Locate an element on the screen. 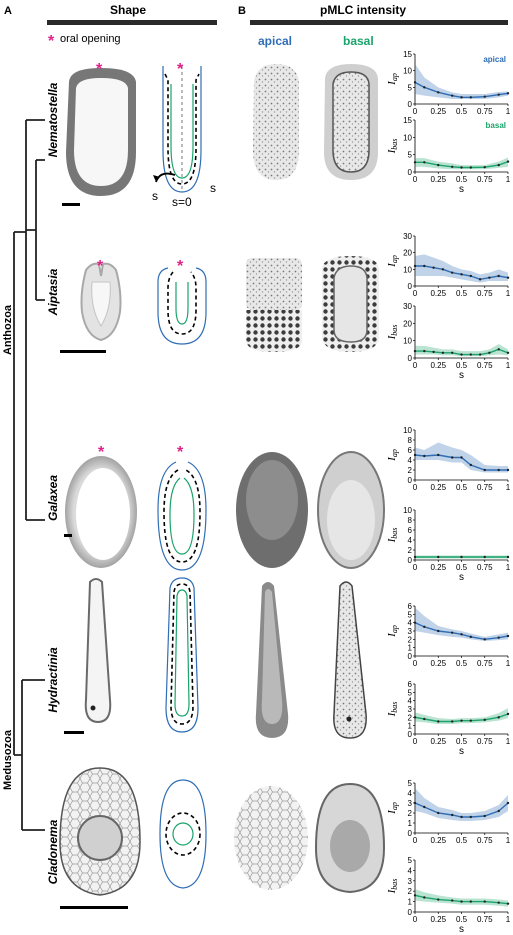  y-tick-label: 3 is located at coordinates (410, 803).